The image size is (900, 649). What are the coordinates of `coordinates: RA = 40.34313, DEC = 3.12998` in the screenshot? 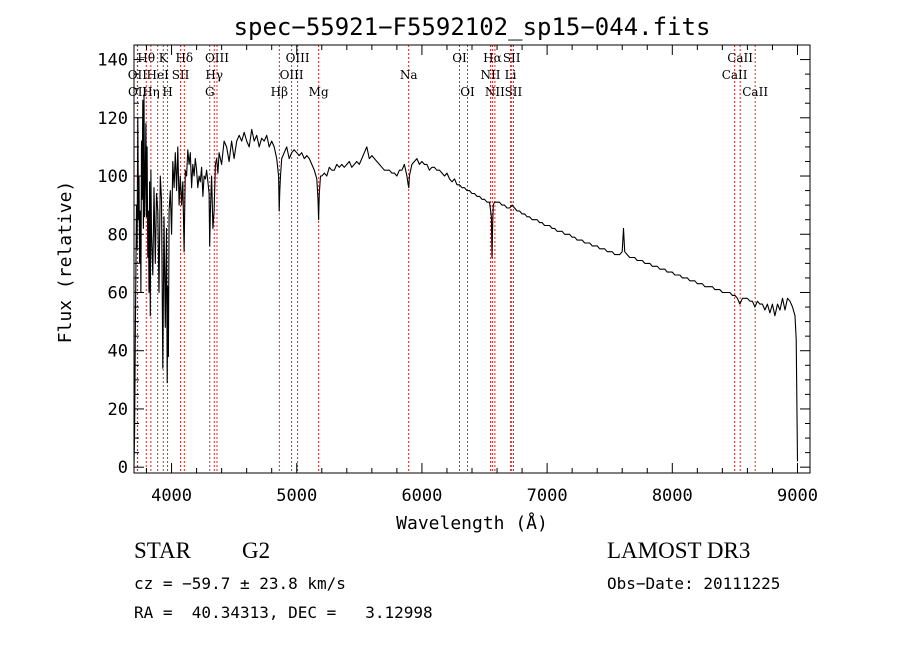 It's located at (283, 612).